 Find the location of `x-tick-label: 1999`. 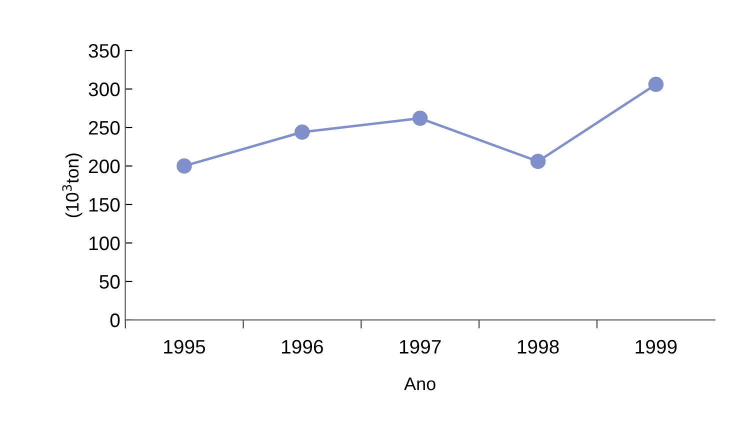

x-tick-label: 1999 is located at coordinates (656, 347).